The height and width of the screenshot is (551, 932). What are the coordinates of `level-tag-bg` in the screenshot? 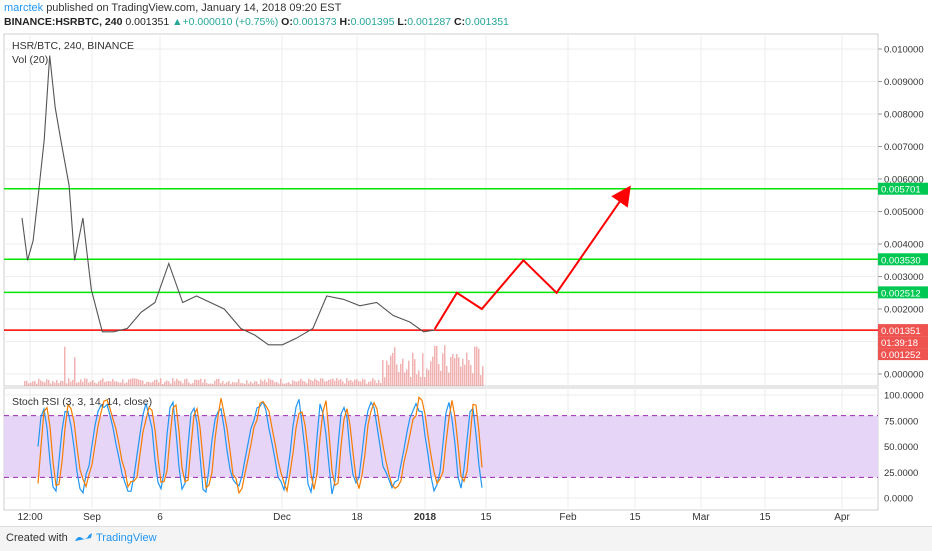 It's located at (903, 330).